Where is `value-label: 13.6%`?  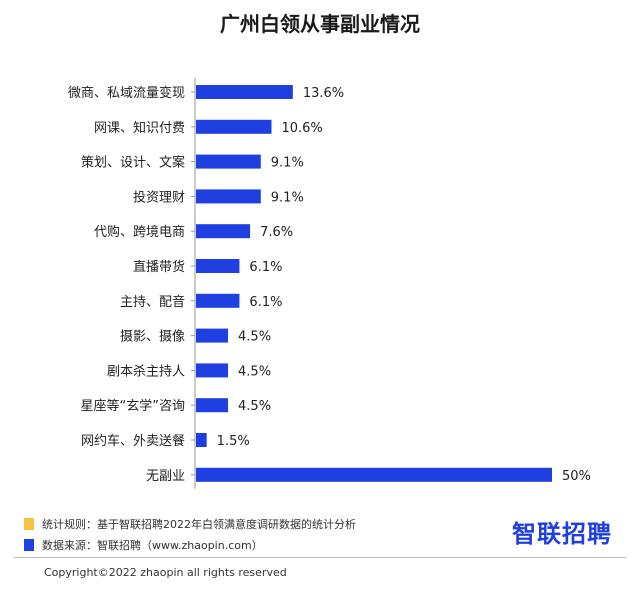 value-label: 13.6% is located at coordinates (323, 93).